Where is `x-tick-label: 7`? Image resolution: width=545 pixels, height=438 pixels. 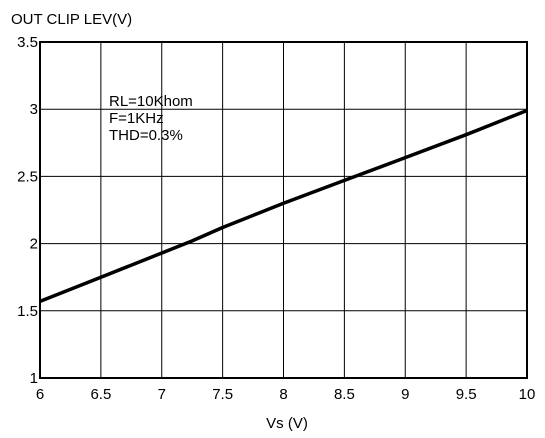
x-tick-label: 7 is located at coordinates (162, 394).